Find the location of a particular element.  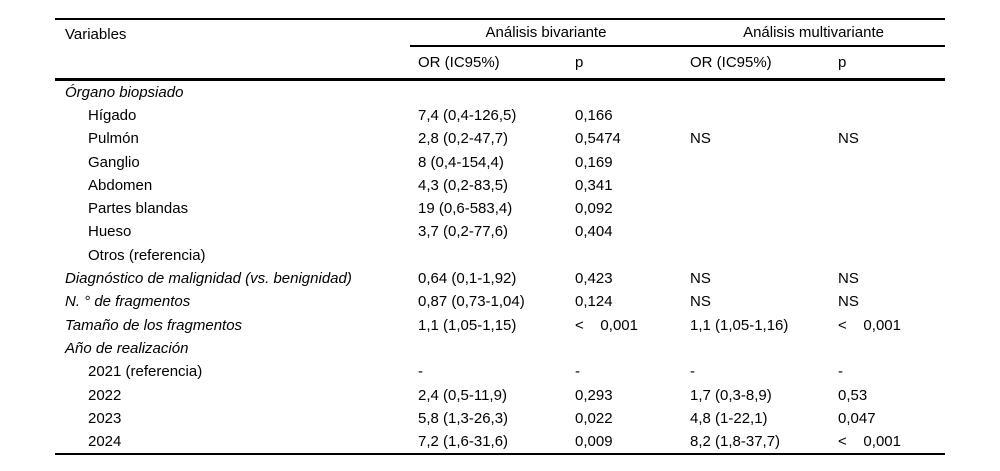

variable-label: 2022 is located at coordinates (105, 395).